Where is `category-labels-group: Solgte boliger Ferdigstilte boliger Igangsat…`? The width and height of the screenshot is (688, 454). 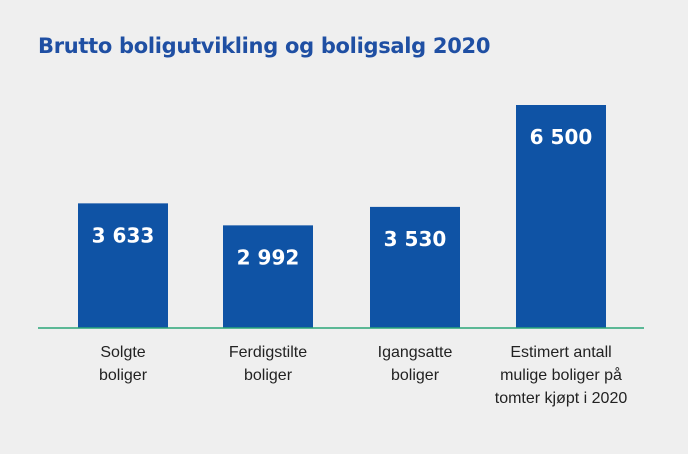
category-labels-group: Solgte boliger Ferdigstilte boliger Igangsat… is located at coordinates (363, 375).